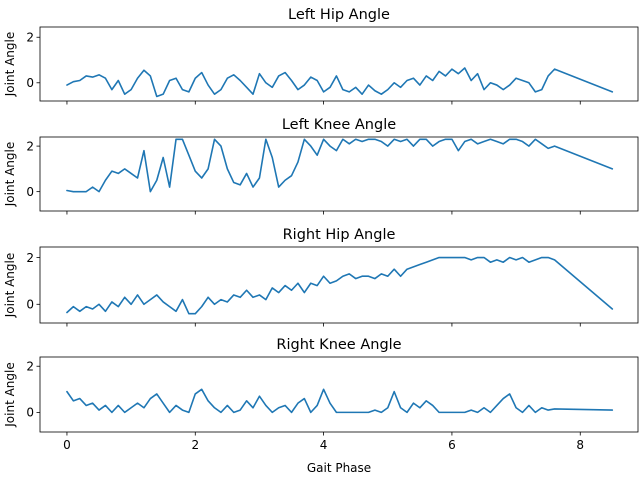 This screenshot has width=640, height=480. I want to click on x-tick-label: 8, so click(580, 445).